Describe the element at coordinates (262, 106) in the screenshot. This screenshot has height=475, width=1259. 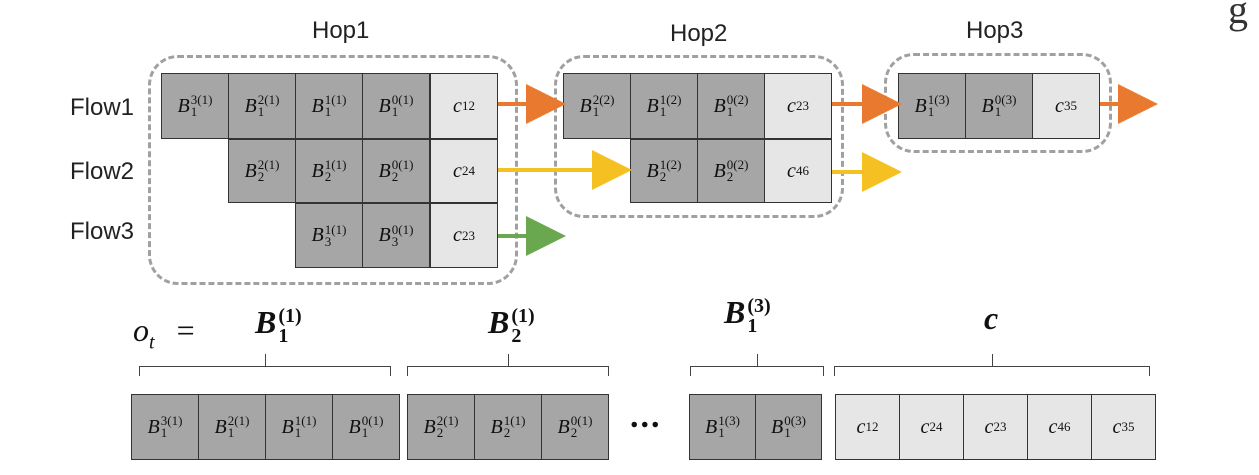
I see `hop1-flow1-cell: B 2(1) 1` at that location.